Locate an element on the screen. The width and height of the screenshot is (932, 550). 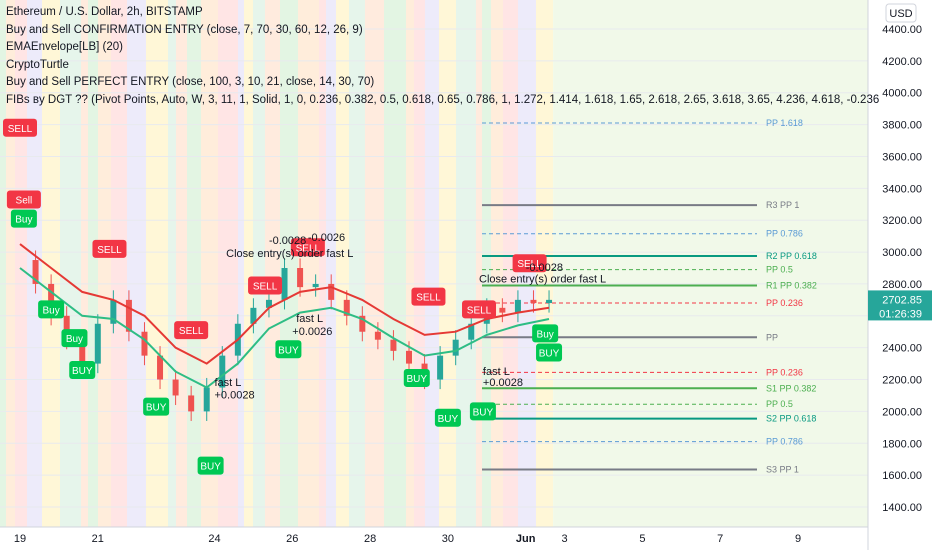
time-tick-label: 26 is located at coordinates (292, 539).